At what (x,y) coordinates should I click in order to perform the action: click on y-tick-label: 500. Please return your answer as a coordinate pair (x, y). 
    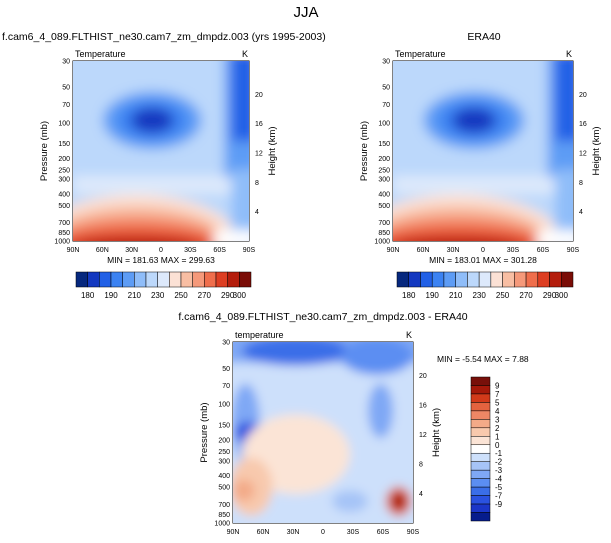
    Looking at the image, I should click on (64, 206).